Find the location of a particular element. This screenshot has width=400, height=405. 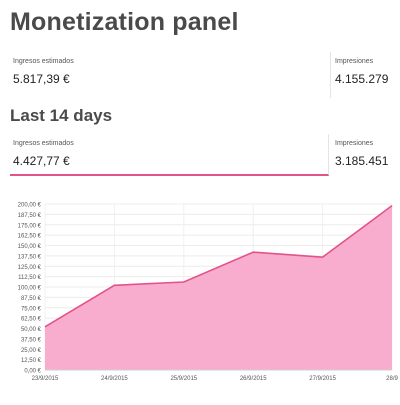

total-impressions-card: Impresiones 4.155.279 is located at coordinates (366, 75).